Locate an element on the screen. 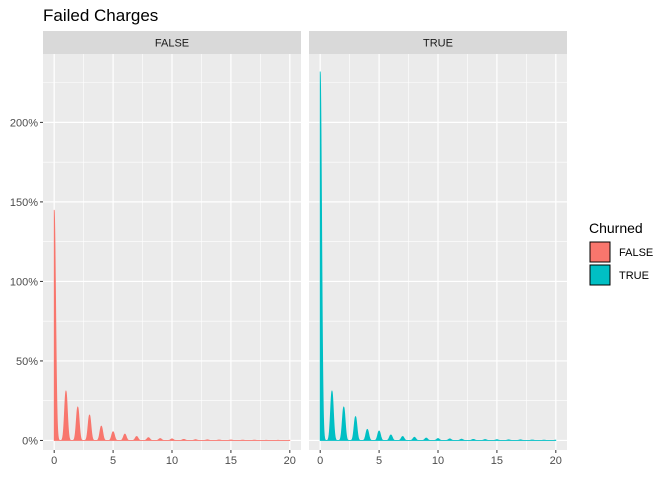 This screenshot has width=672, height=485. y-tick-label: 100% is located at coordinates (24, 282).